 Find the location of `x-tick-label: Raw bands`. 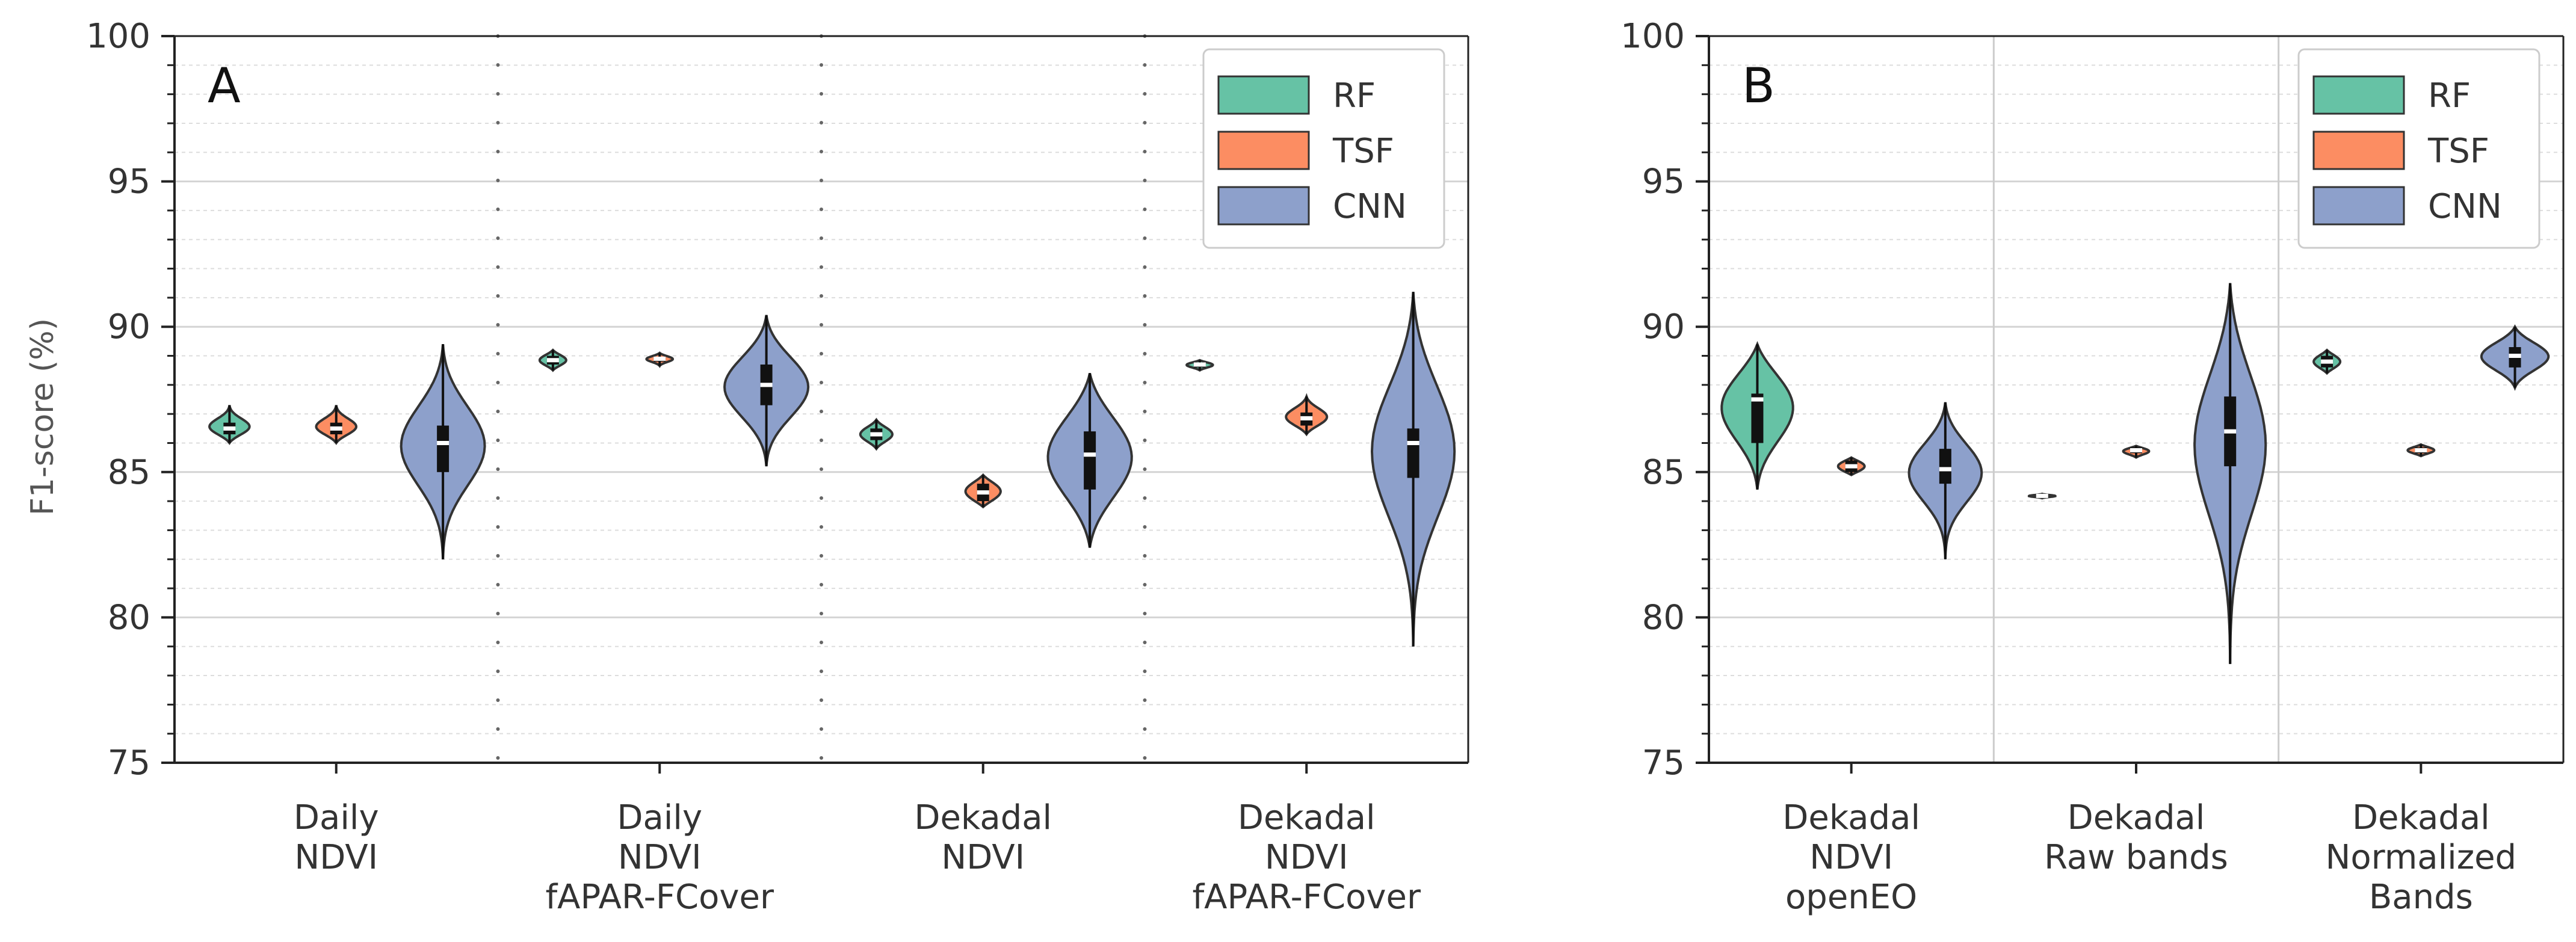

x-tick-label: Raw bands is located at coordinates (2136, 857).